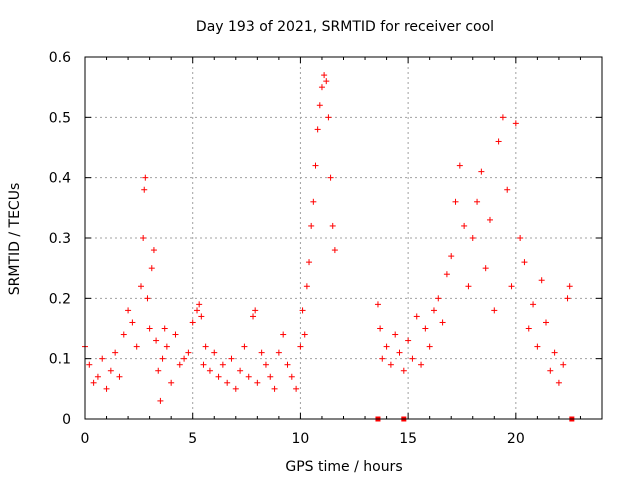 The image size is (640, 480). Describe the element at coordinates (408, 439) in the screenshot. I see `x-tick-label: 15` at that location.